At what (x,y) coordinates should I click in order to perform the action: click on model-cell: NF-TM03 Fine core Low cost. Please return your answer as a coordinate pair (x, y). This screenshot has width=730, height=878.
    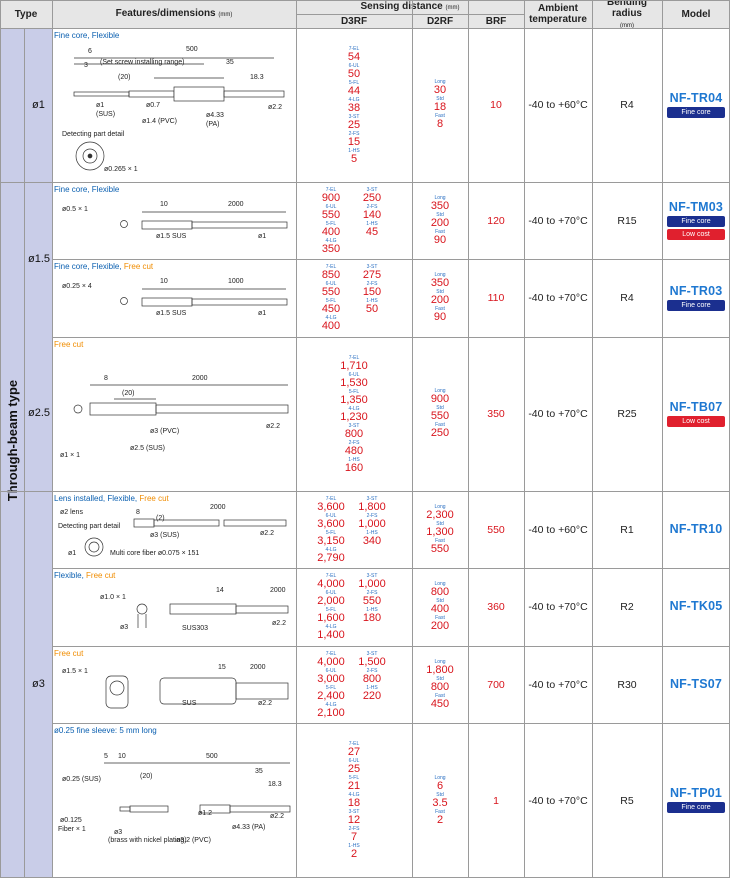
    Looking at the image, I should click on (696, 220).